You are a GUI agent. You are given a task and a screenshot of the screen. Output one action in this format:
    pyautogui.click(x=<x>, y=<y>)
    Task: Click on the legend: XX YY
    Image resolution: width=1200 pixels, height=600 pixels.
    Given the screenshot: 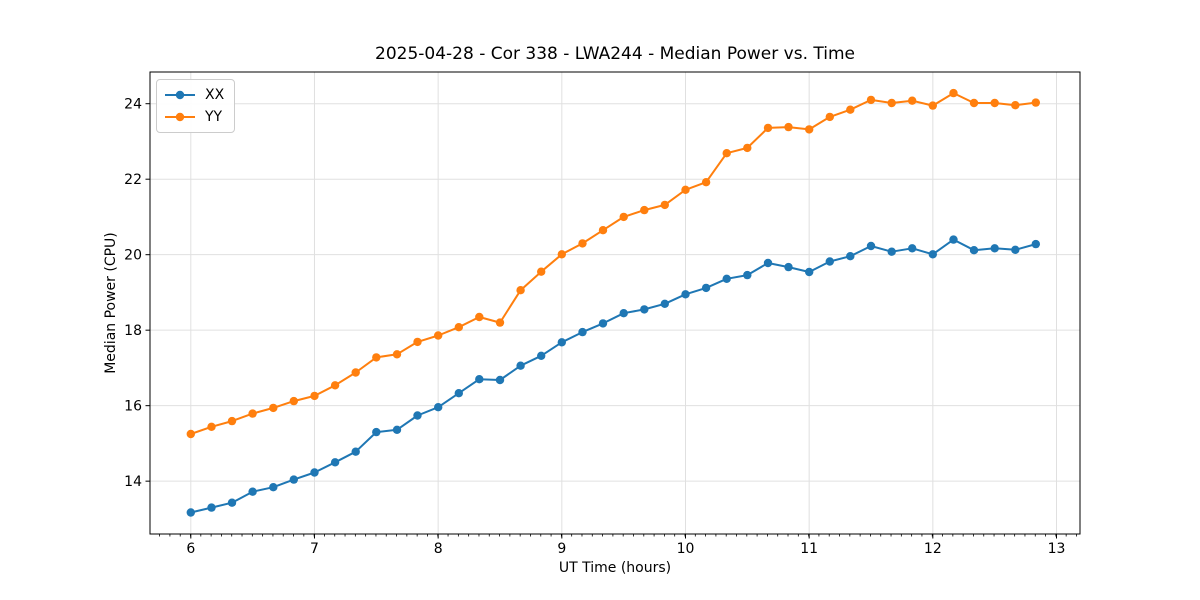 What is the action you would take?
    pyautogui.click(x=196, y=106)
    